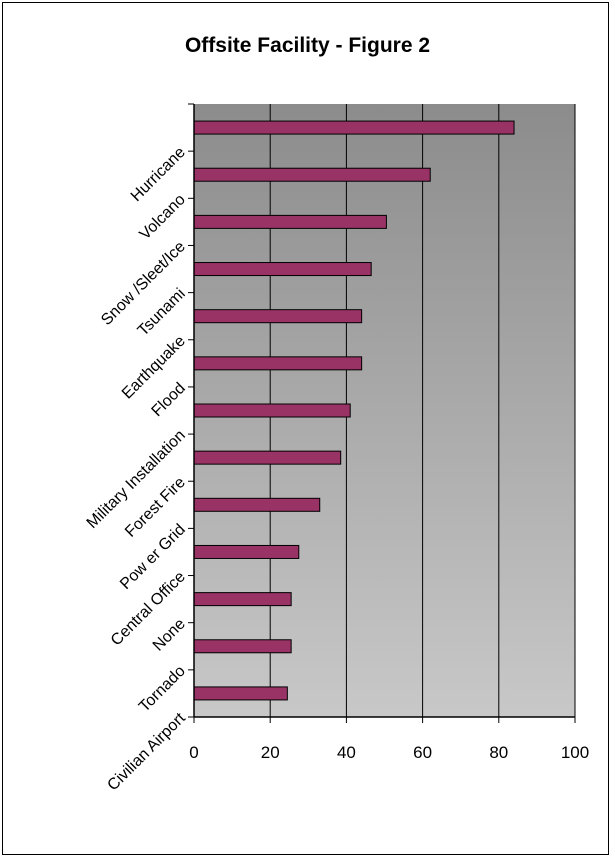  What do you see at coordinates (575, 752) in the screenshot?
I see `x-tick-label: 100` at bounding box center [575, 752].